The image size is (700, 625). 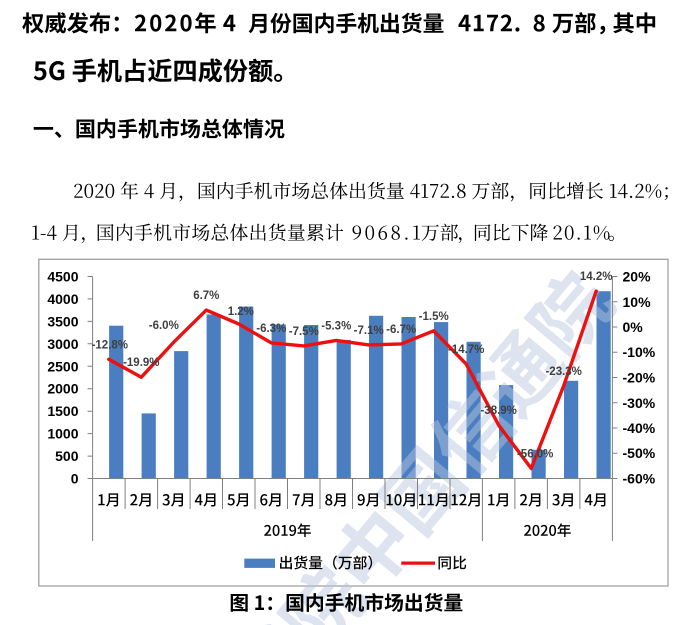 What do you see at coordinates (62, 411) in the screenshot?
I see `svg-text: 1500` at bounding box center [62, 411].